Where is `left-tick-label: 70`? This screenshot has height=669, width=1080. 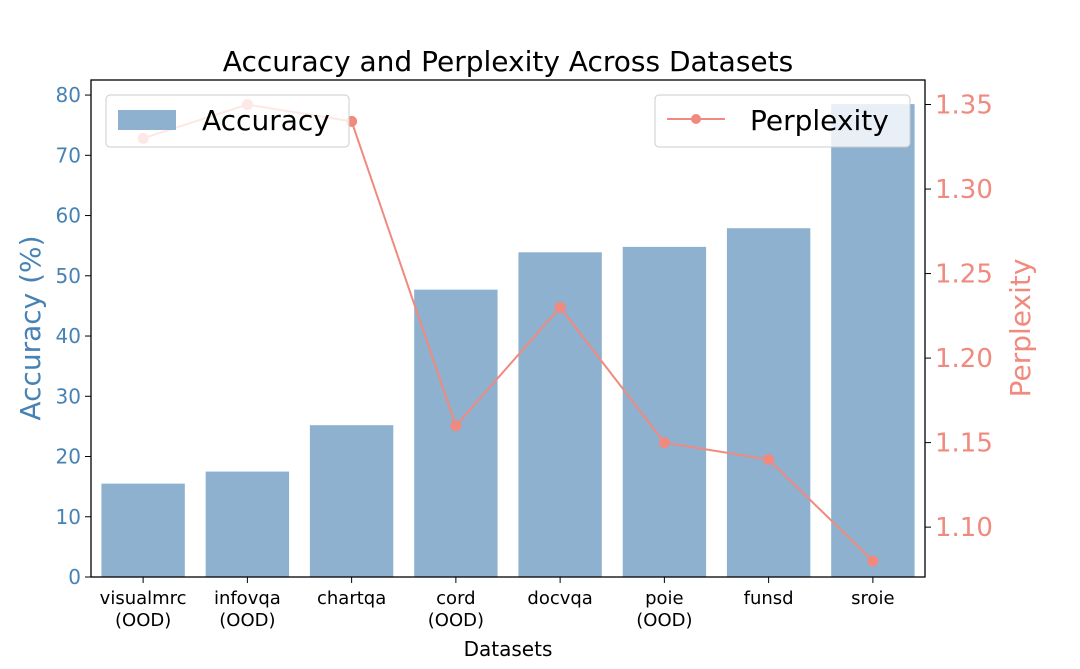
left-tick-label: 70 is located at coordinates (68, 155).